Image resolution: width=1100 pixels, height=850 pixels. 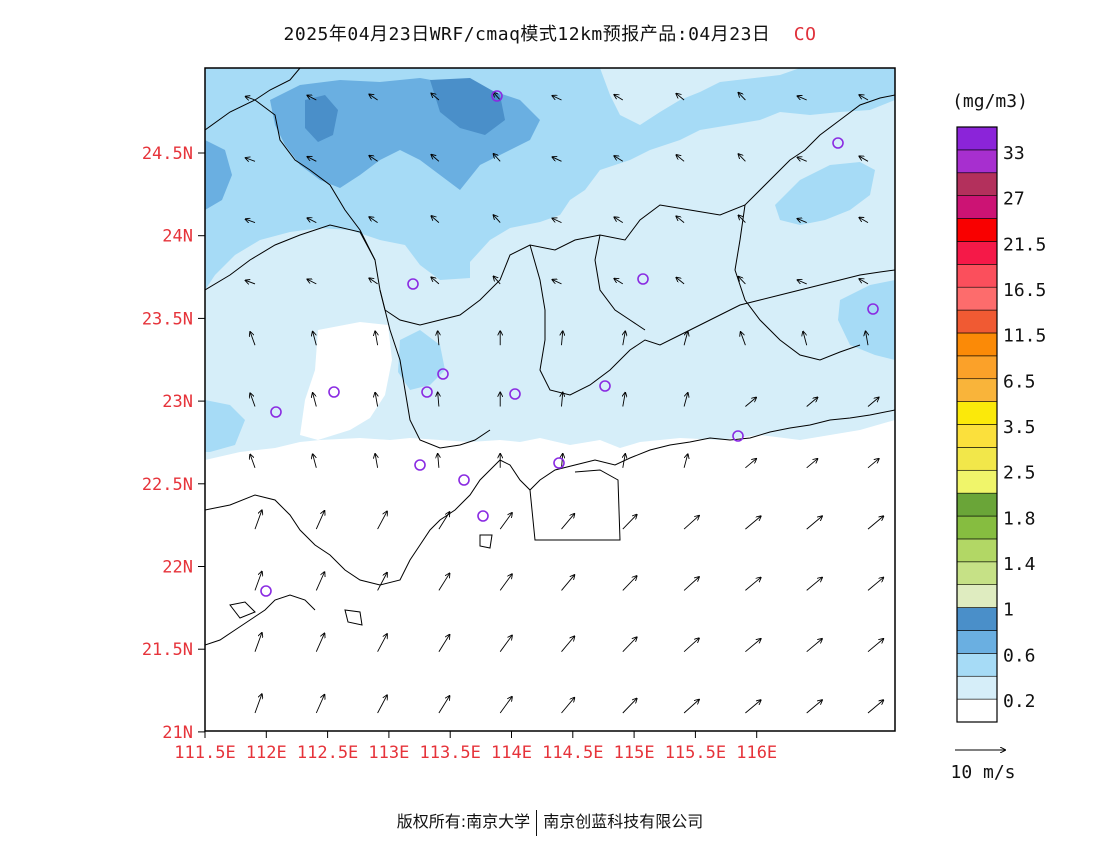 What do you see at coordinates (177, 402) in the screenshot?
I see `lat-tick-label: 23N` at bounding box center [177, 402].